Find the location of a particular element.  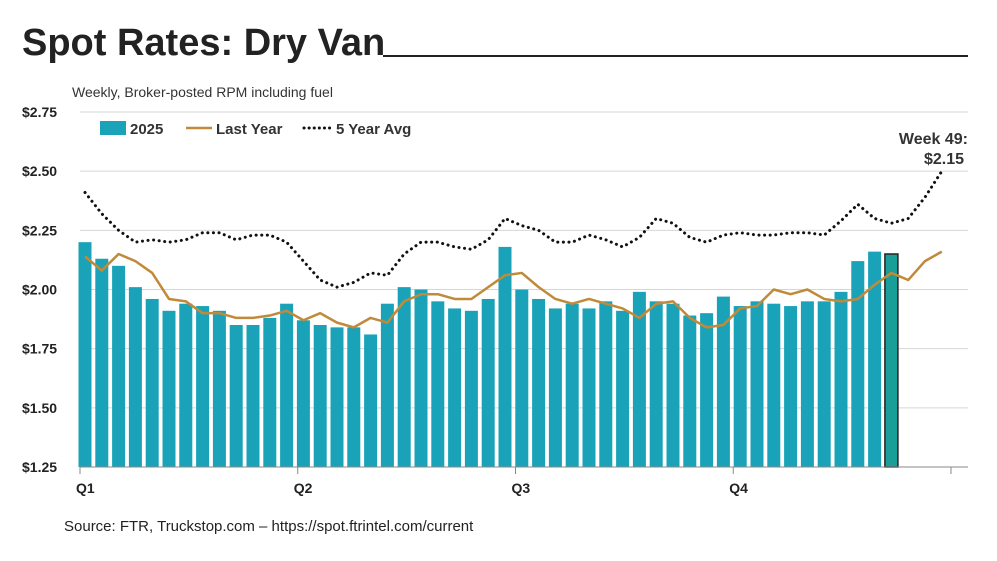

x-tick-label: Q4 is located at coordinates (738, 488).